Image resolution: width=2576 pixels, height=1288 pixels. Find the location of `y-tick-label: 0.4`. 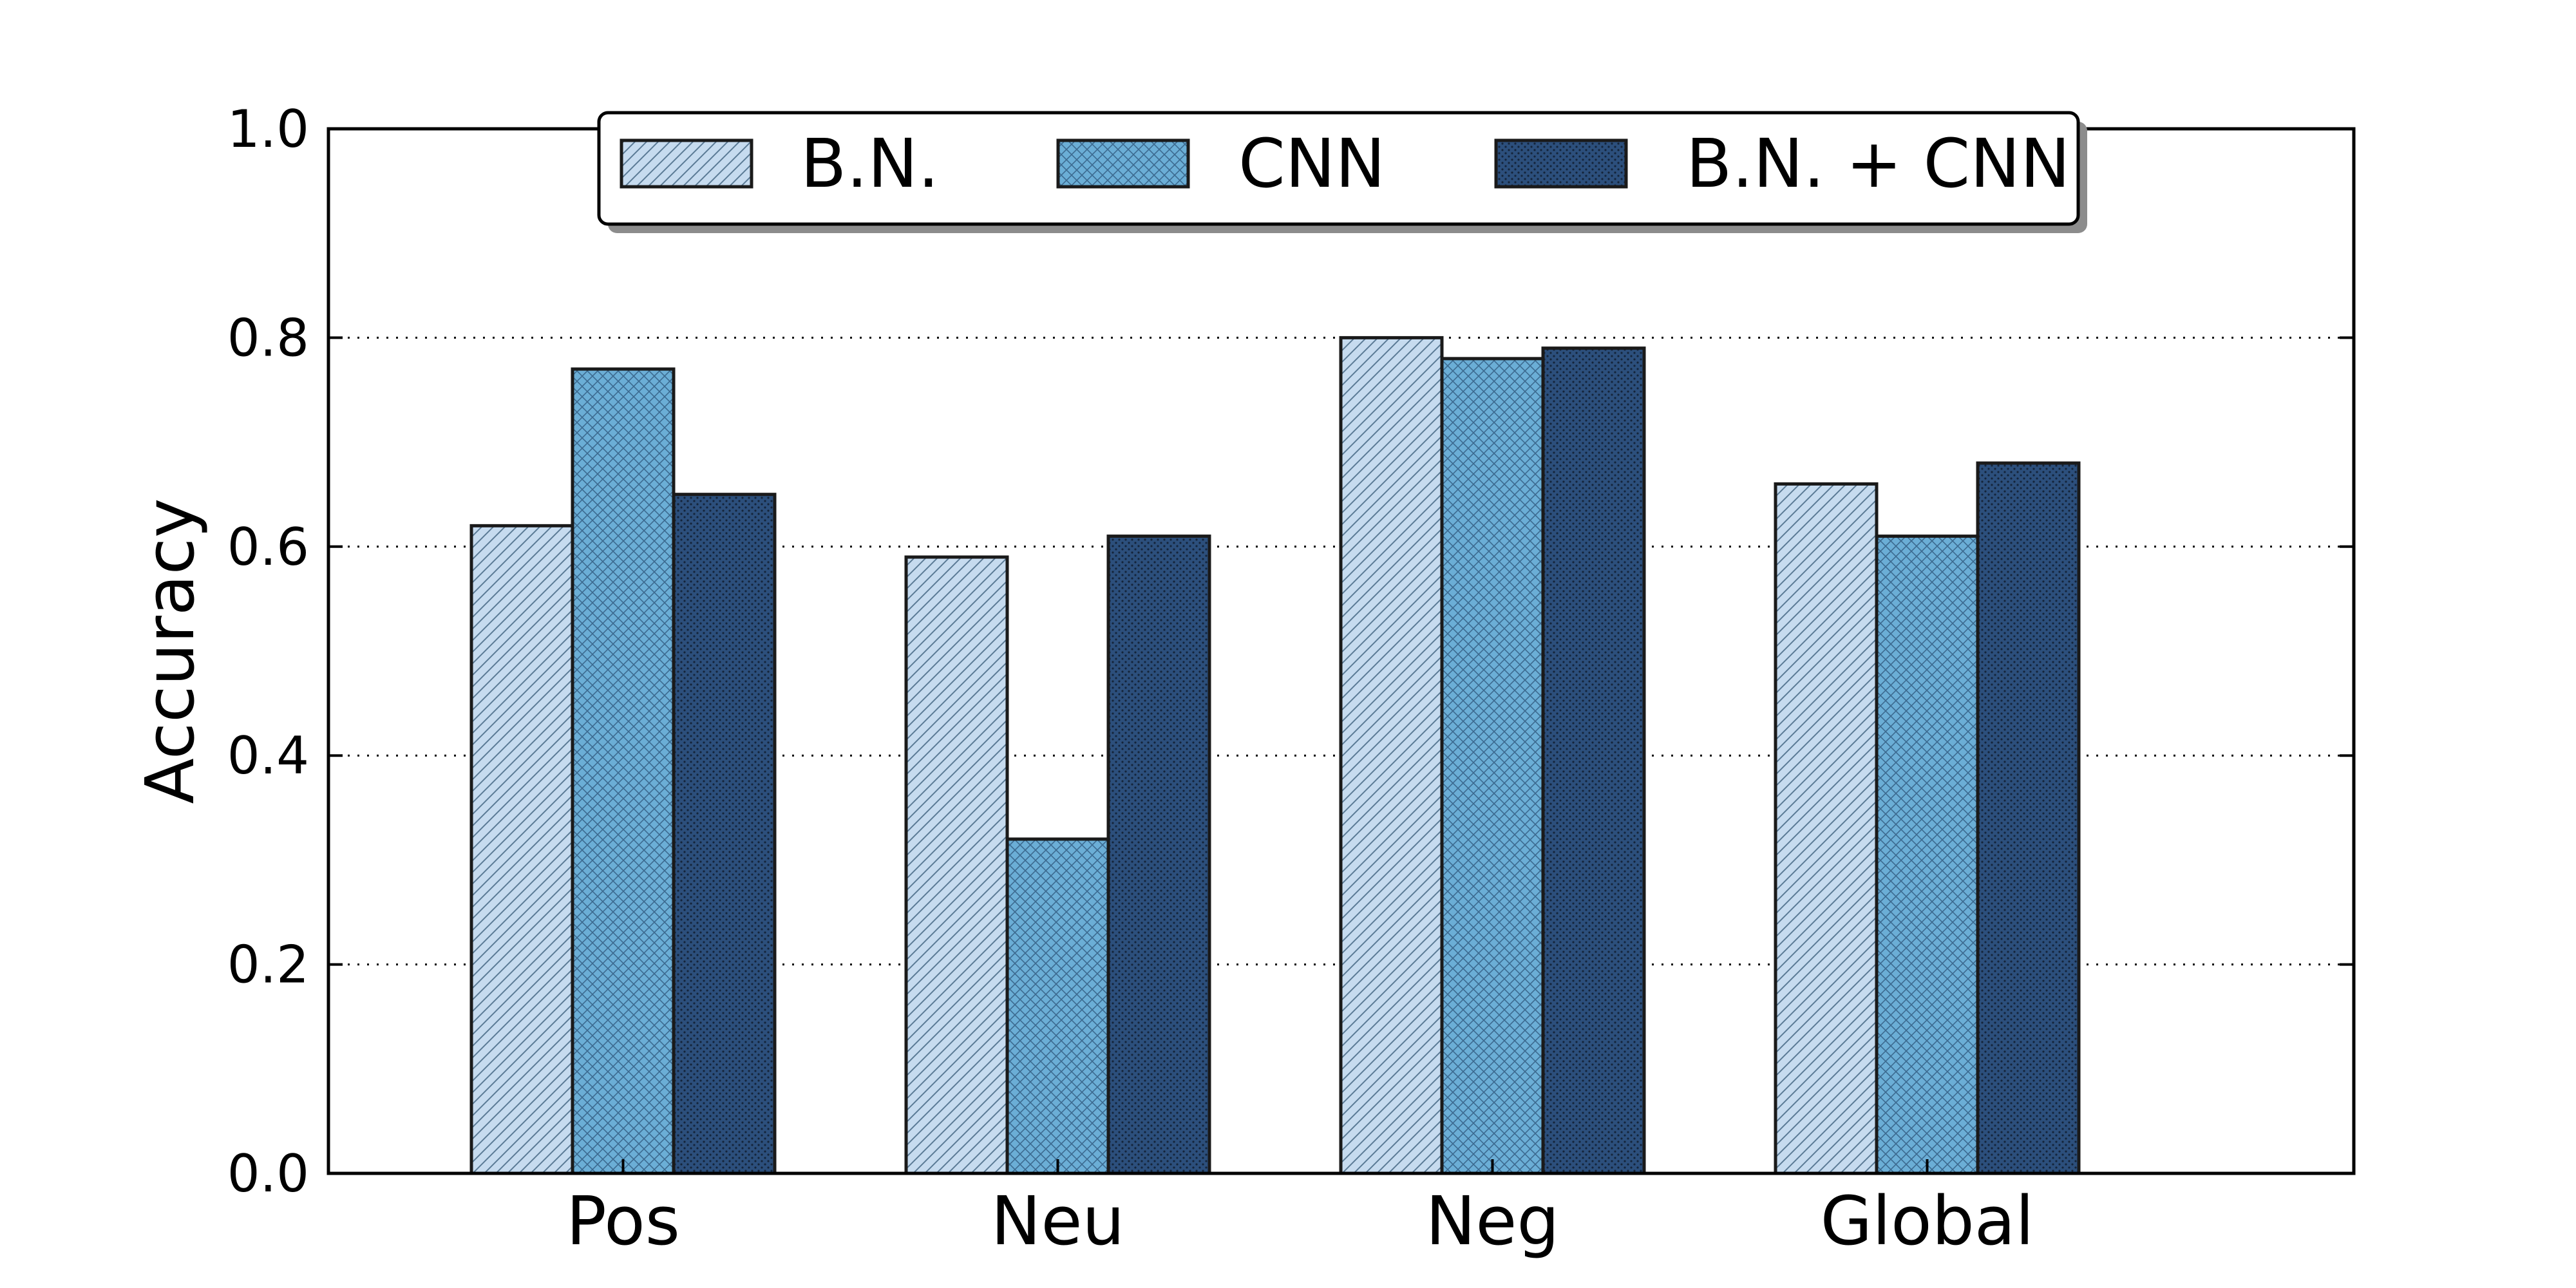

y-tick-label: 0.4 is located at coordinates (268, 756).